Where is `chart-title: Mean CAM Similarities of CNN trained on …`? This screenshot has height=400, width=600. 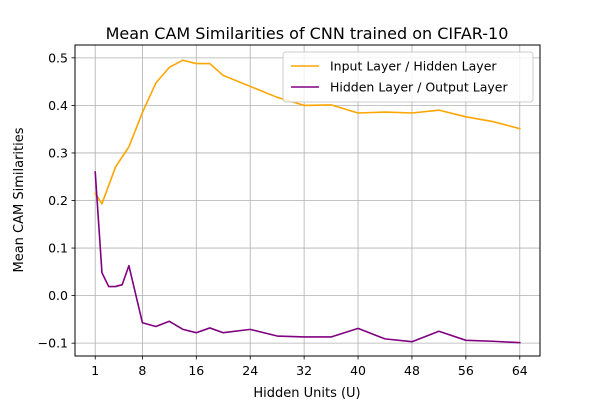 chart-title: Mean CAM Similarities of CNN trained on … is located at coordinates (307, 33).